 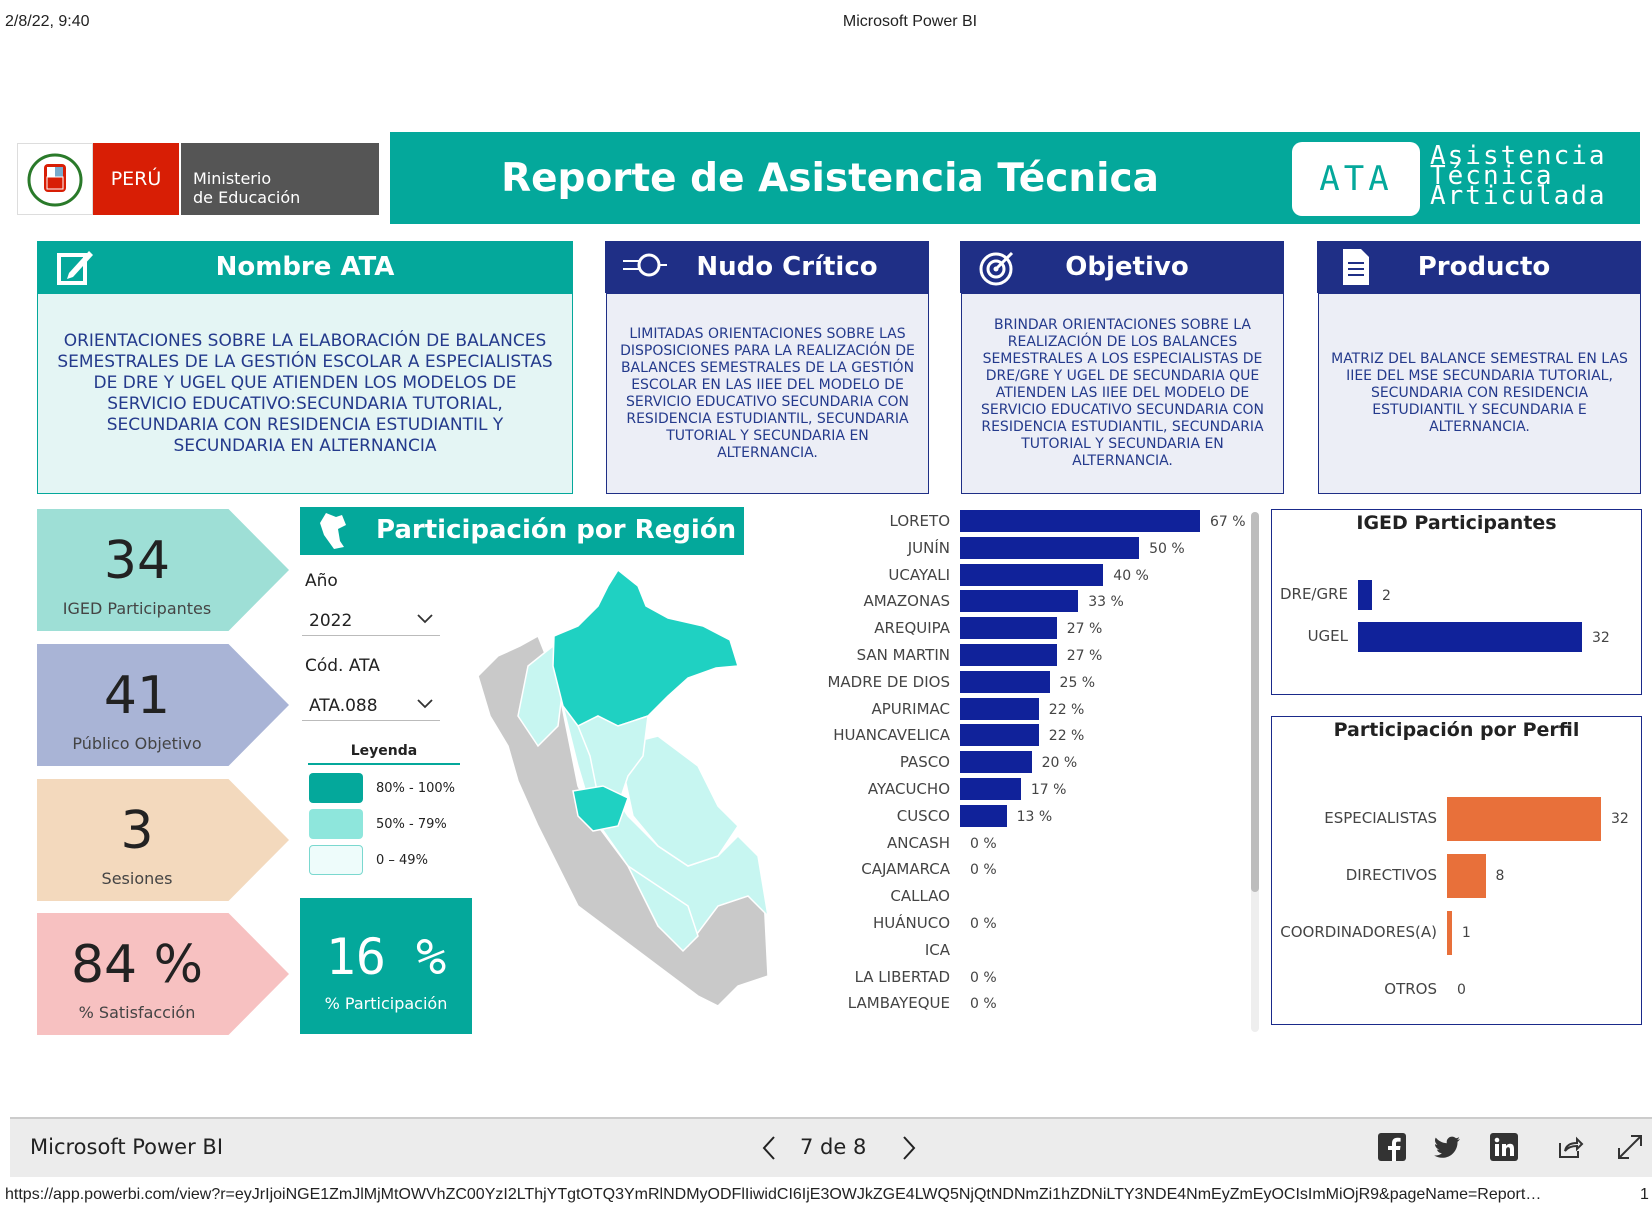 What do you see at coordinates (923, 815) in the screenshot?
I see `region-bar-label: CUSCO` at bounding box center [923, 815].